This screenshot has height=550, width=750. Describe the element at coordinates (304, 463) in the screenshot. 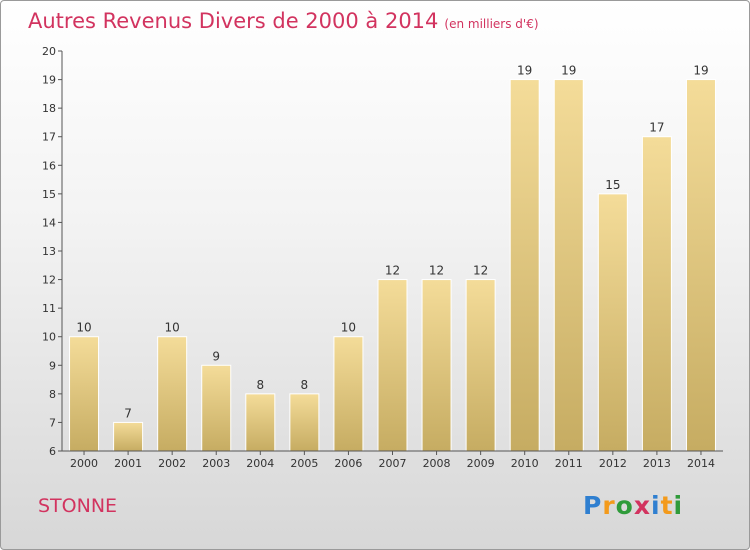

I see `x-tick-label: 2005` at that location.